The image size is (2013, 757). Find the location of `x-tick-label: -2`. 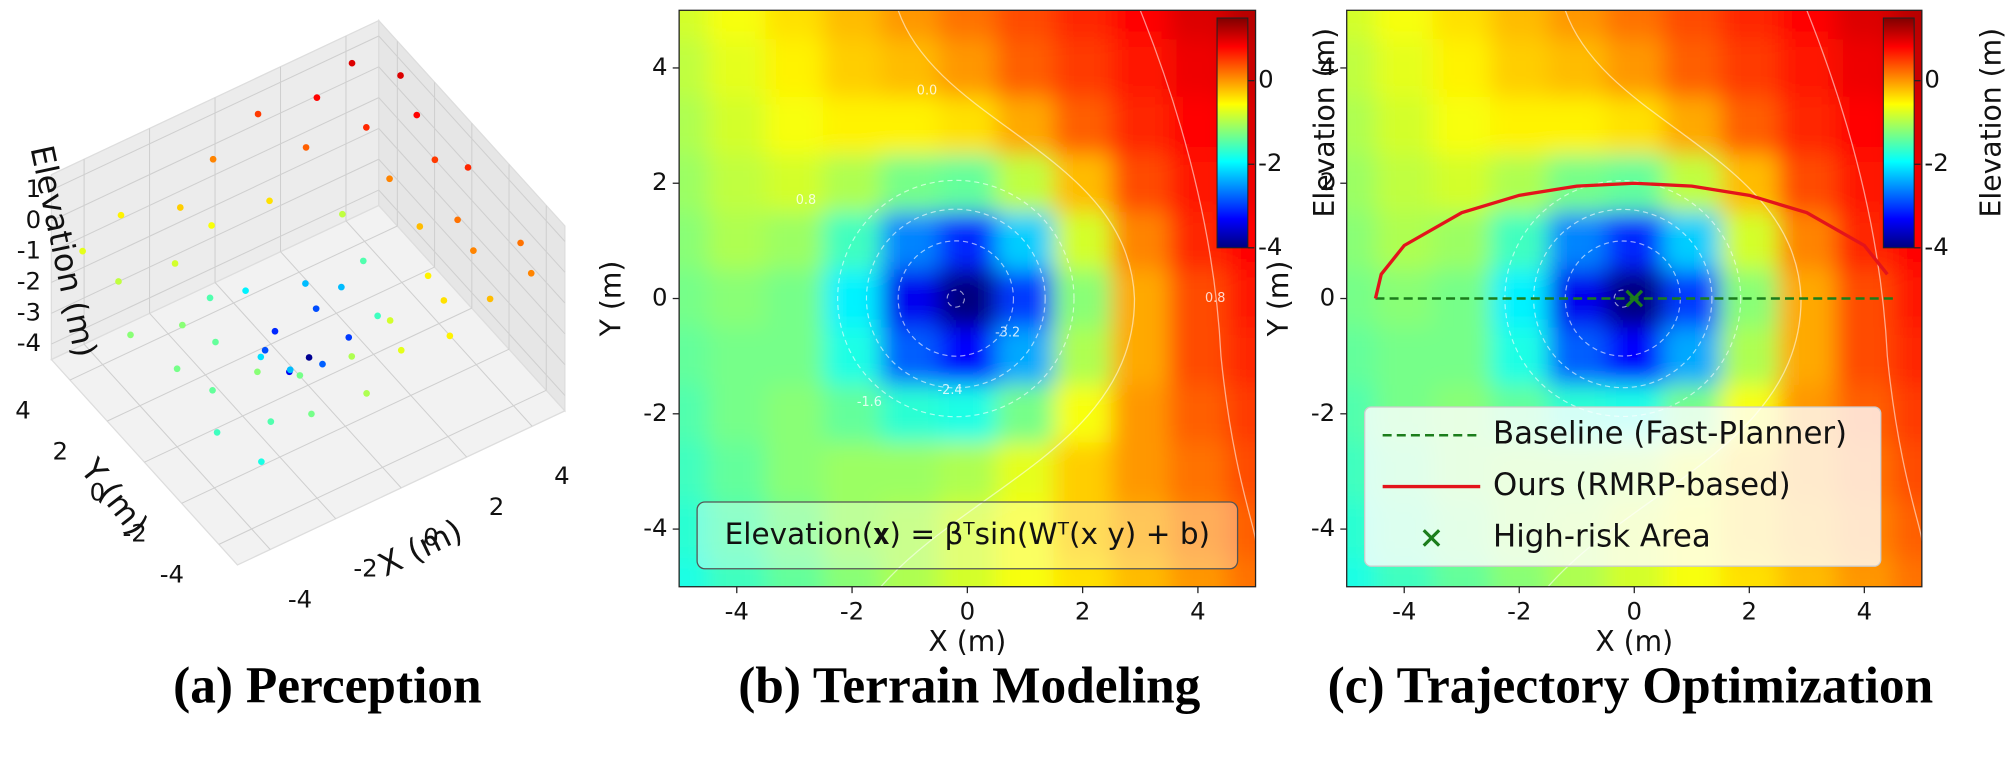

x-tick-label: -2 is located at coordinates (365, 568).